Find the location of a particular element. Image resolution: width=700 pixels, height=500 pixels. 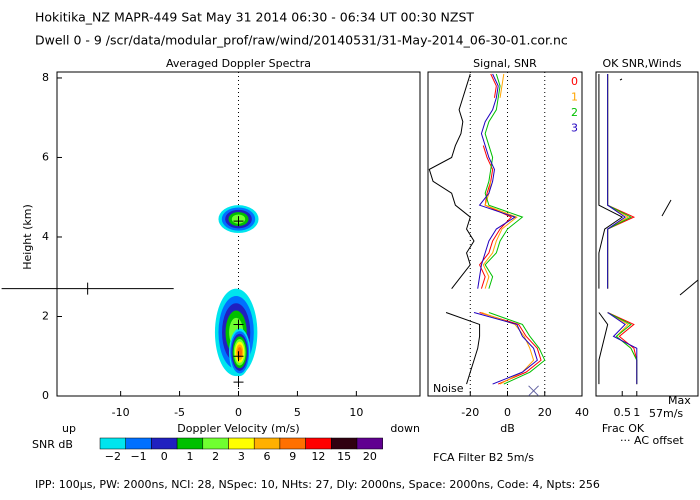

right-label: down is located at coordinates (405, 428).